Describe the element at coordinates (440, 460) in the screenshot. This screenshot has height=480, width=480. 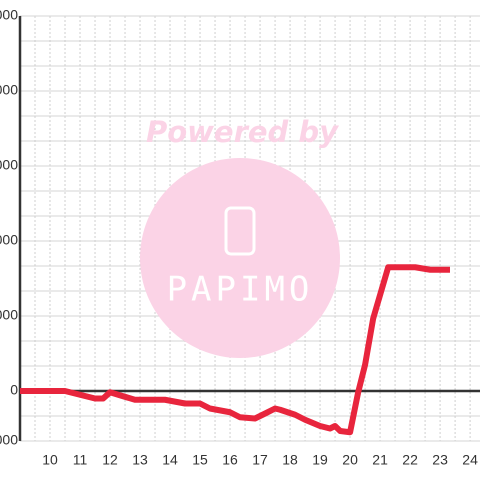
I see `x-tick-label: 23` at that location.